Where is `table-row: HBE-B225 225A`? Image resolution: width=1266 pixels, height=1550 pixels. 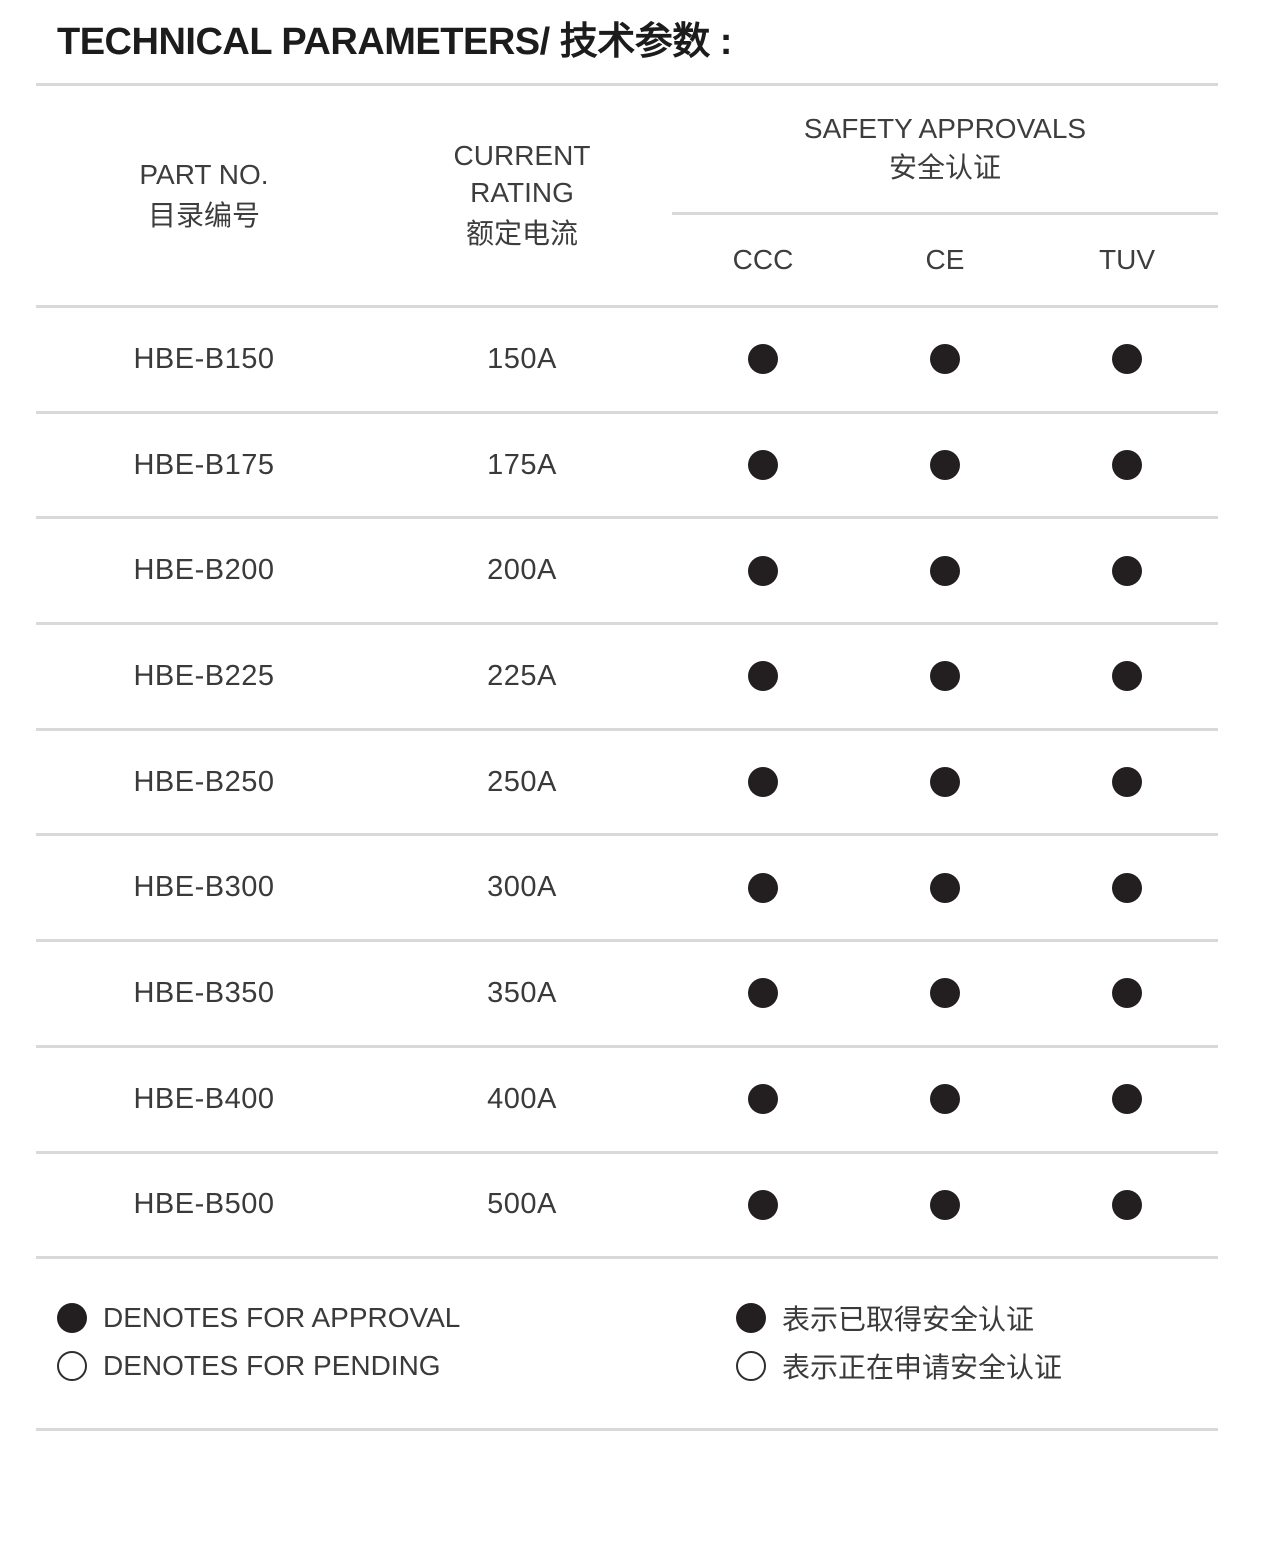
table-row: HBE-B225 225A is located at coordinates (627, 678).